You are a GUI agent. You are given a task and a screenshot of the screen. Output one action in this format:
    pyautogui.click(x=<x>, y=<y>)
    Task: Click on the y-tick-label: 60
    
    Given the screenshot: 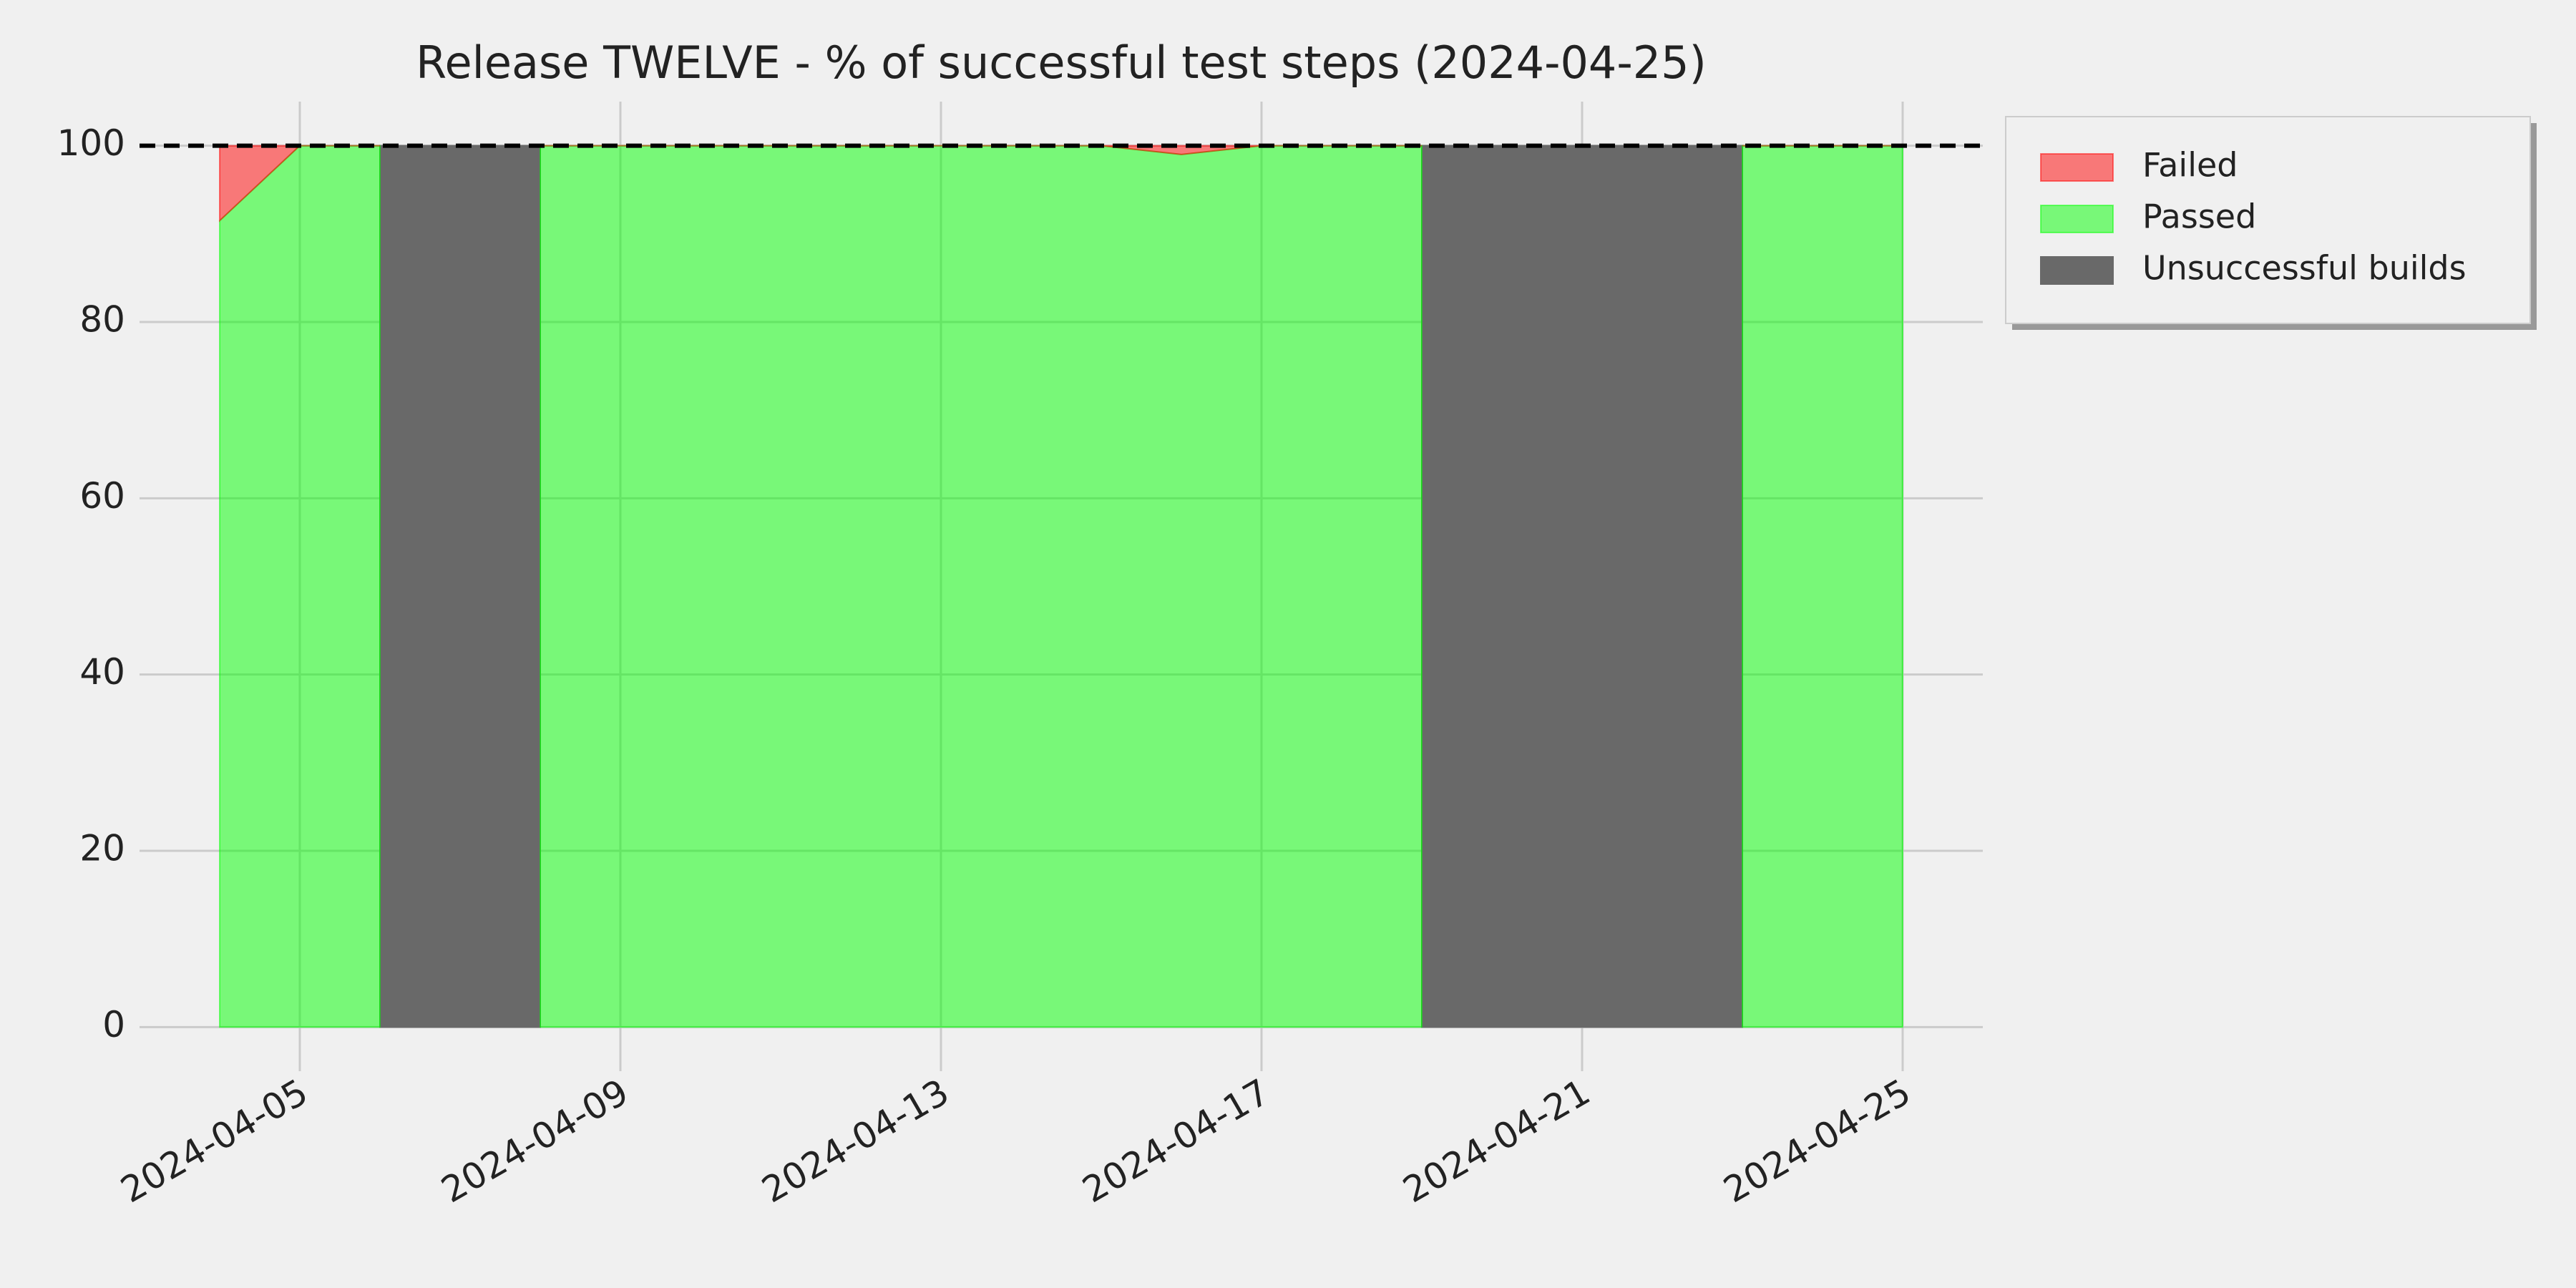 What is the action you would take?
    pyautogui.click(x=102, y=496)
    